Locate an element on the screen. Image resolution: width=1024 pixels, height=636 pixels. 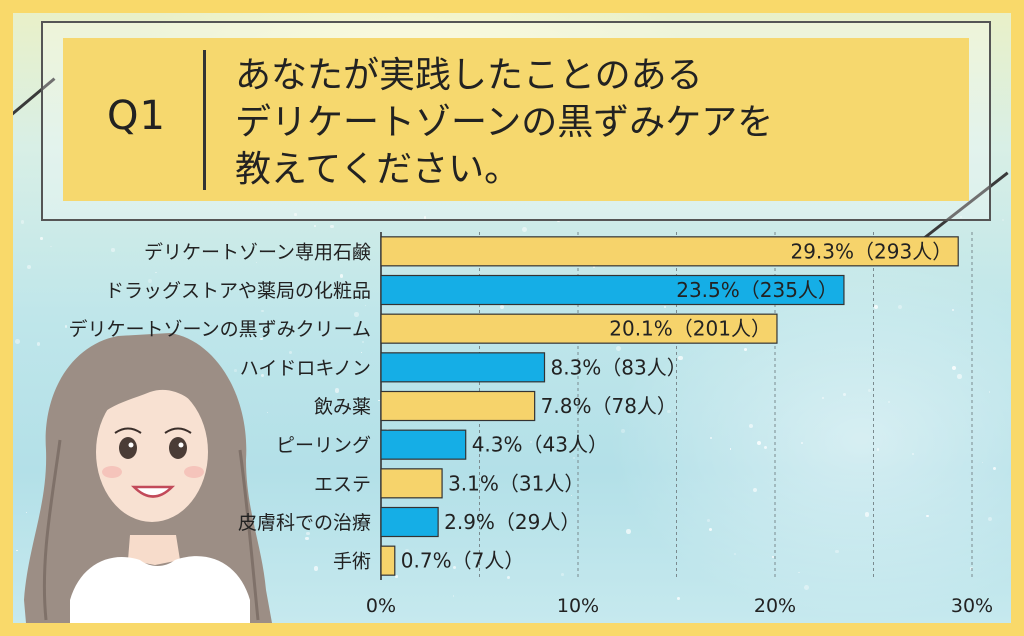
question-line: 教えてください。 is located at coordinates (378, 169).